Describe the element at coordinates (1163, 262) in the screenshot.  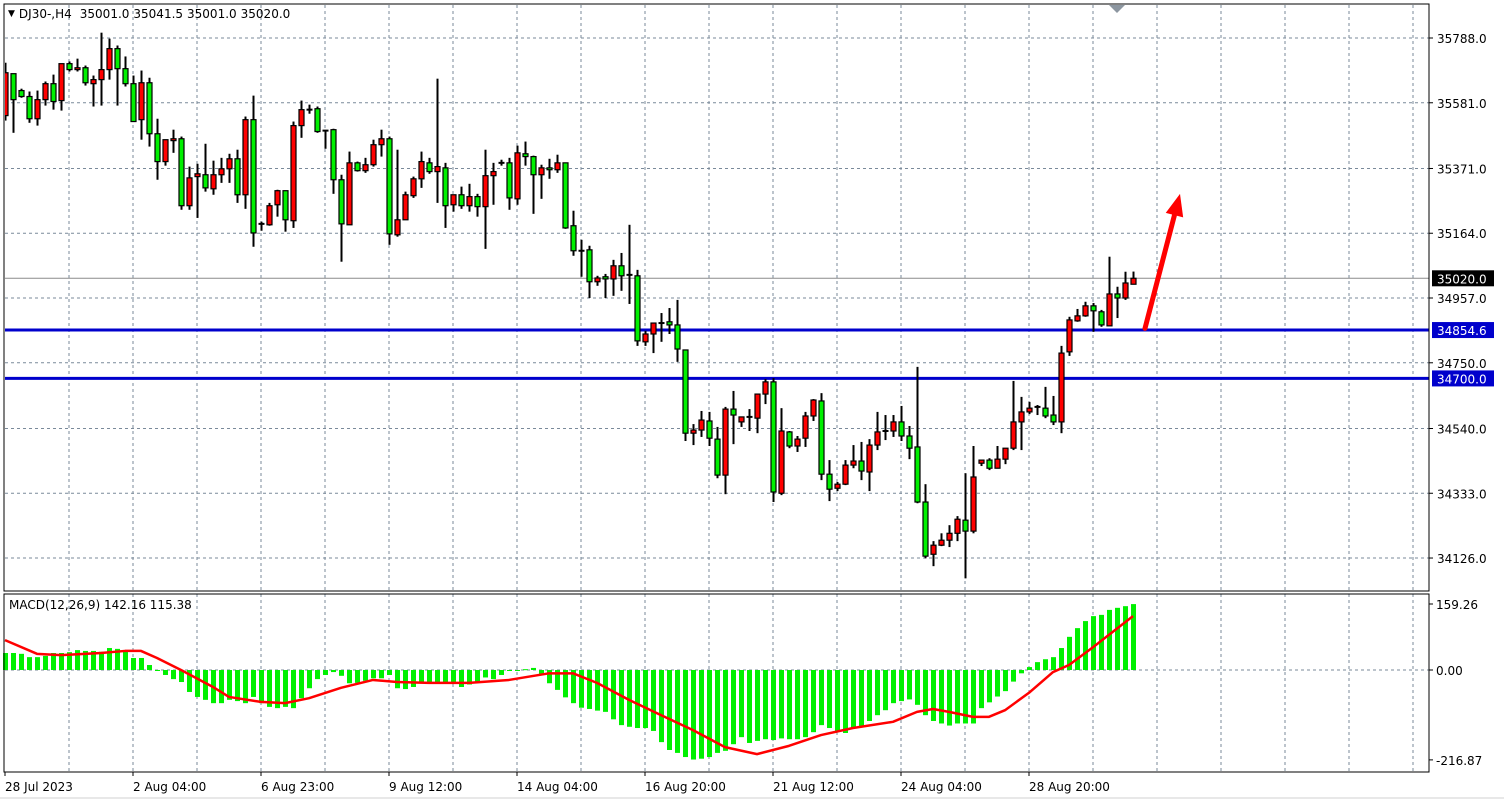
I see `annotations` at that location.